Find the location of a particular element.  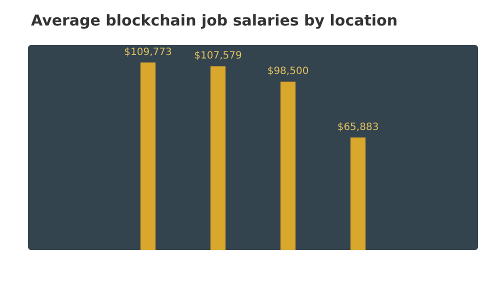

data-label: $98,500 is located at coordinates (288, 72).